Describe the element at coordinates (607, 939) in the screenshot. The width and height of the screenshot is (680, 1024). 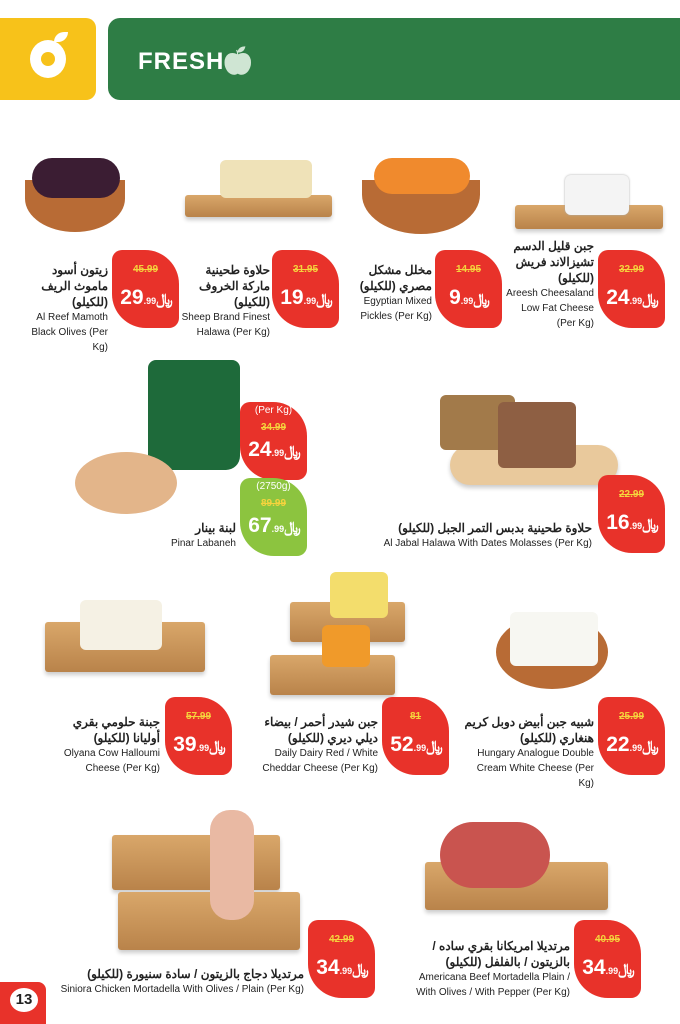
I see `old-price: 40.95` at that location.